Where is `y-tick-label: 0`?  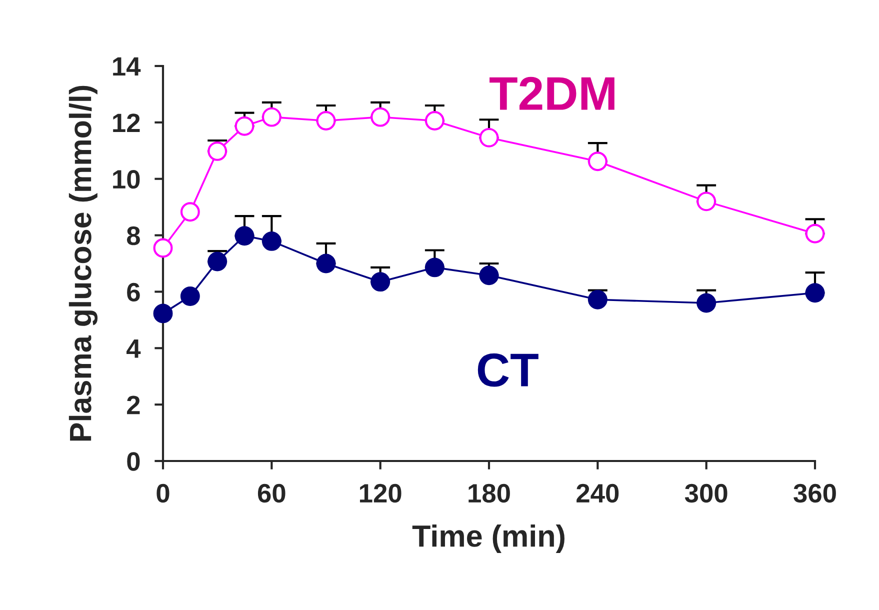
y-tick-label: 0 is located at coordinates (133, 461).